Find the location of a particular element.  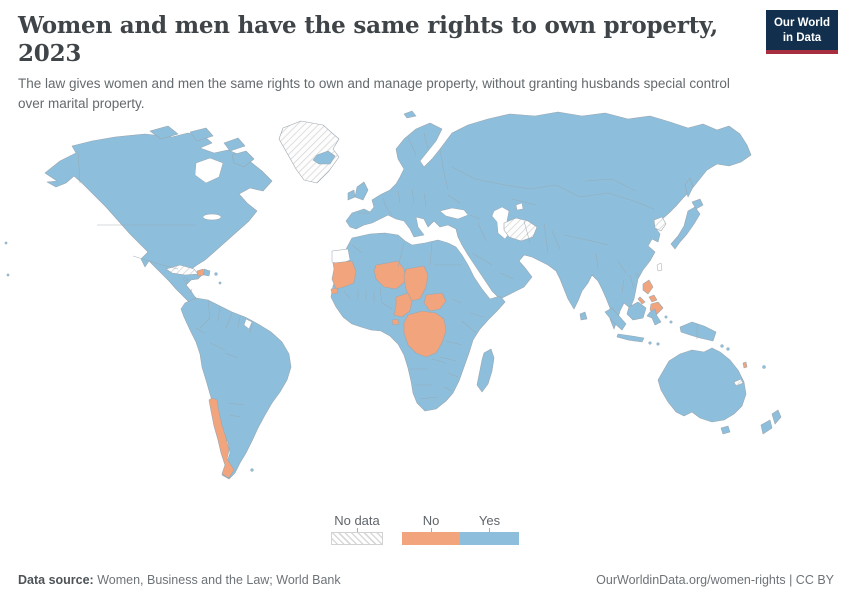

legend-no-label: No is located at coordinates (431, 520).